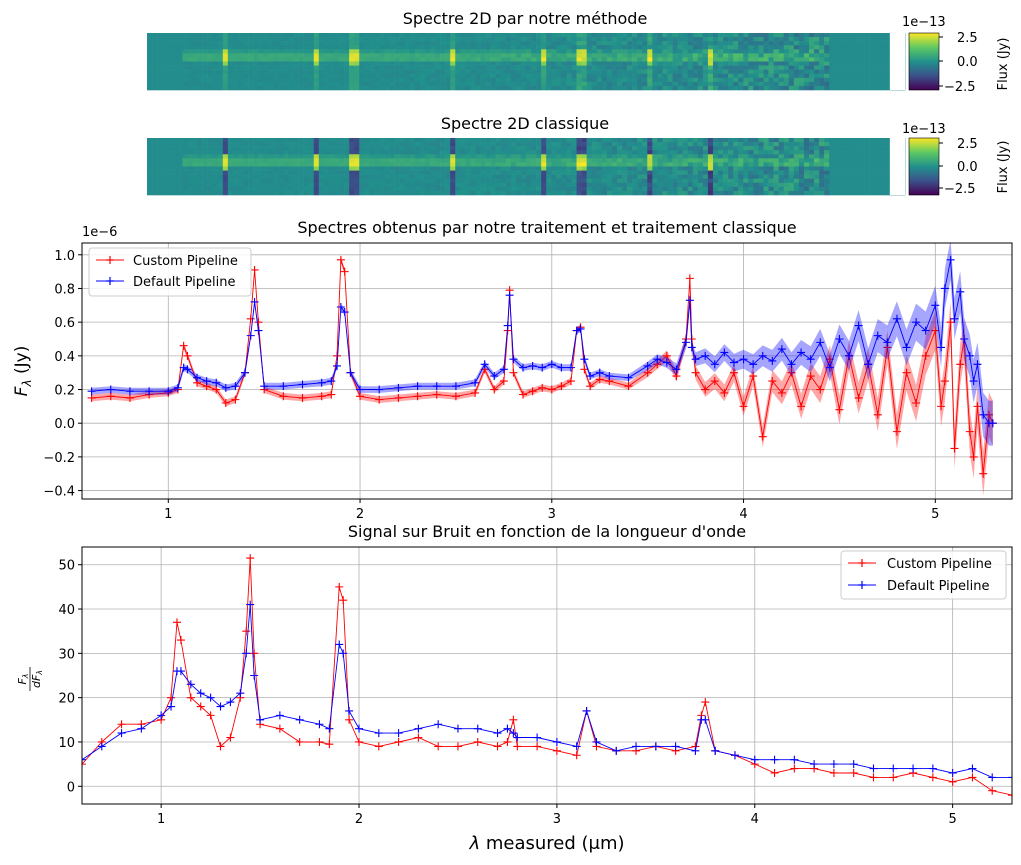  I want to click on heatmap1-colorbar-tick: 0.0, so click(967, 62).